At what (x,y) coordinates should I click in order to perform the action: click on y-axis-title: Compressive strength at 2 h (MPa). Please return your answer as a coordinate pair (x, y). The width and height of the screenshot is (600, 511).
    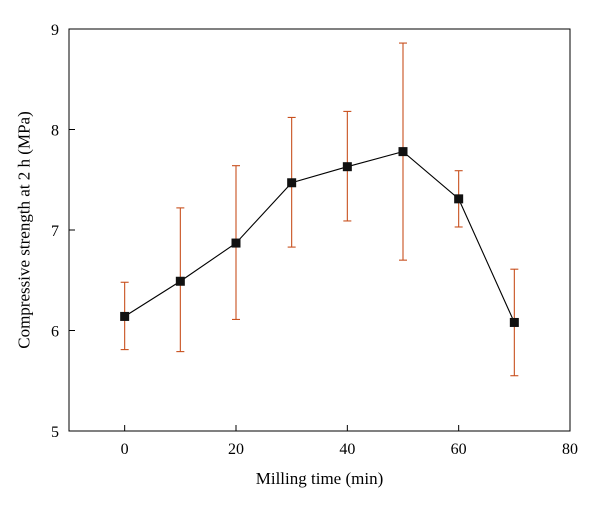
    Looking at the image, I should click on (24, 230).